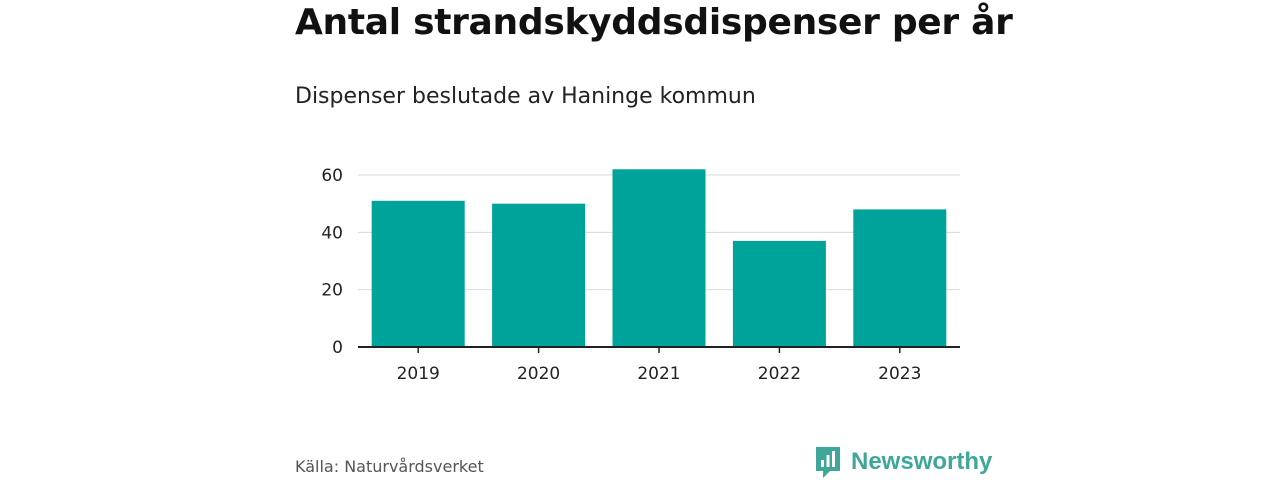 This screenshot has height=480, width=1280. Describe the element at coordinates (525, 96) in the screenshot. I see `chart-subtitle: Dispenser beslutade av Haninge kommun` at that location.